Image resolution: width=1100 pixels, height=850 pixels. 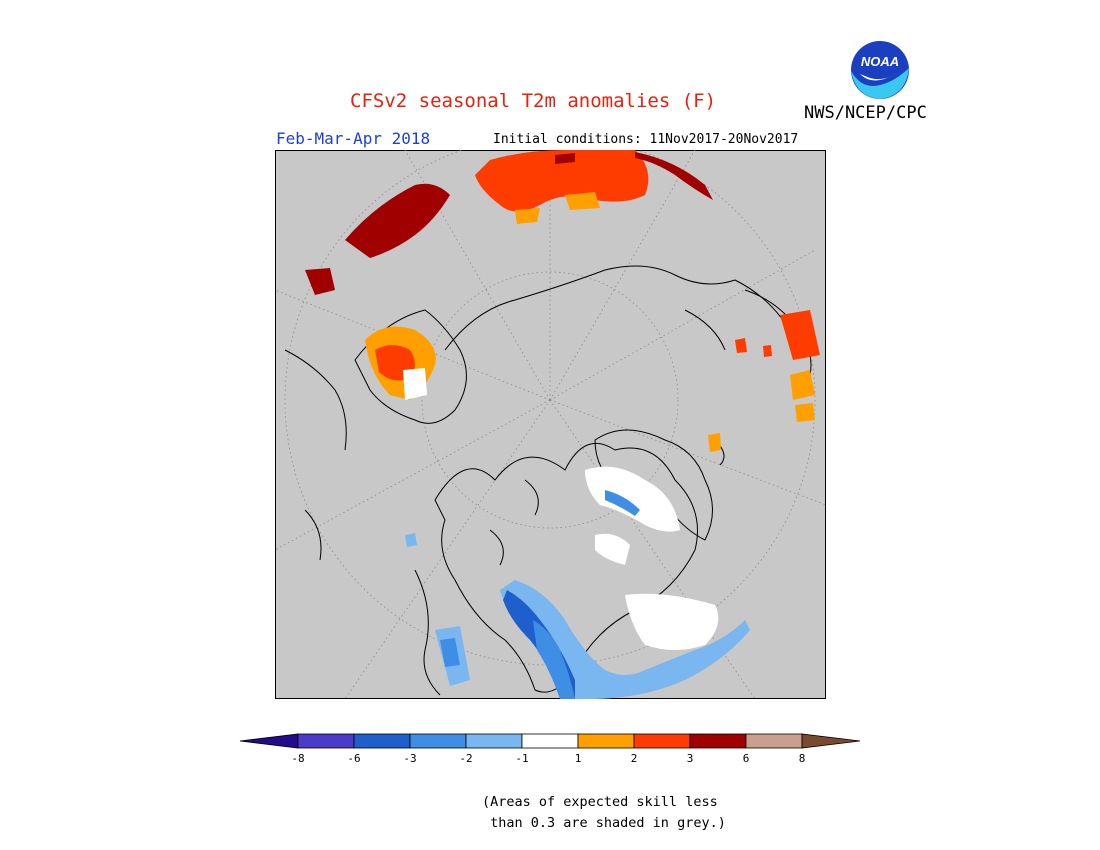 What do you see at coordinates (880, 61) in the screenshot?
I see `svg-text: NOAA` at bounding box center [880, 61].